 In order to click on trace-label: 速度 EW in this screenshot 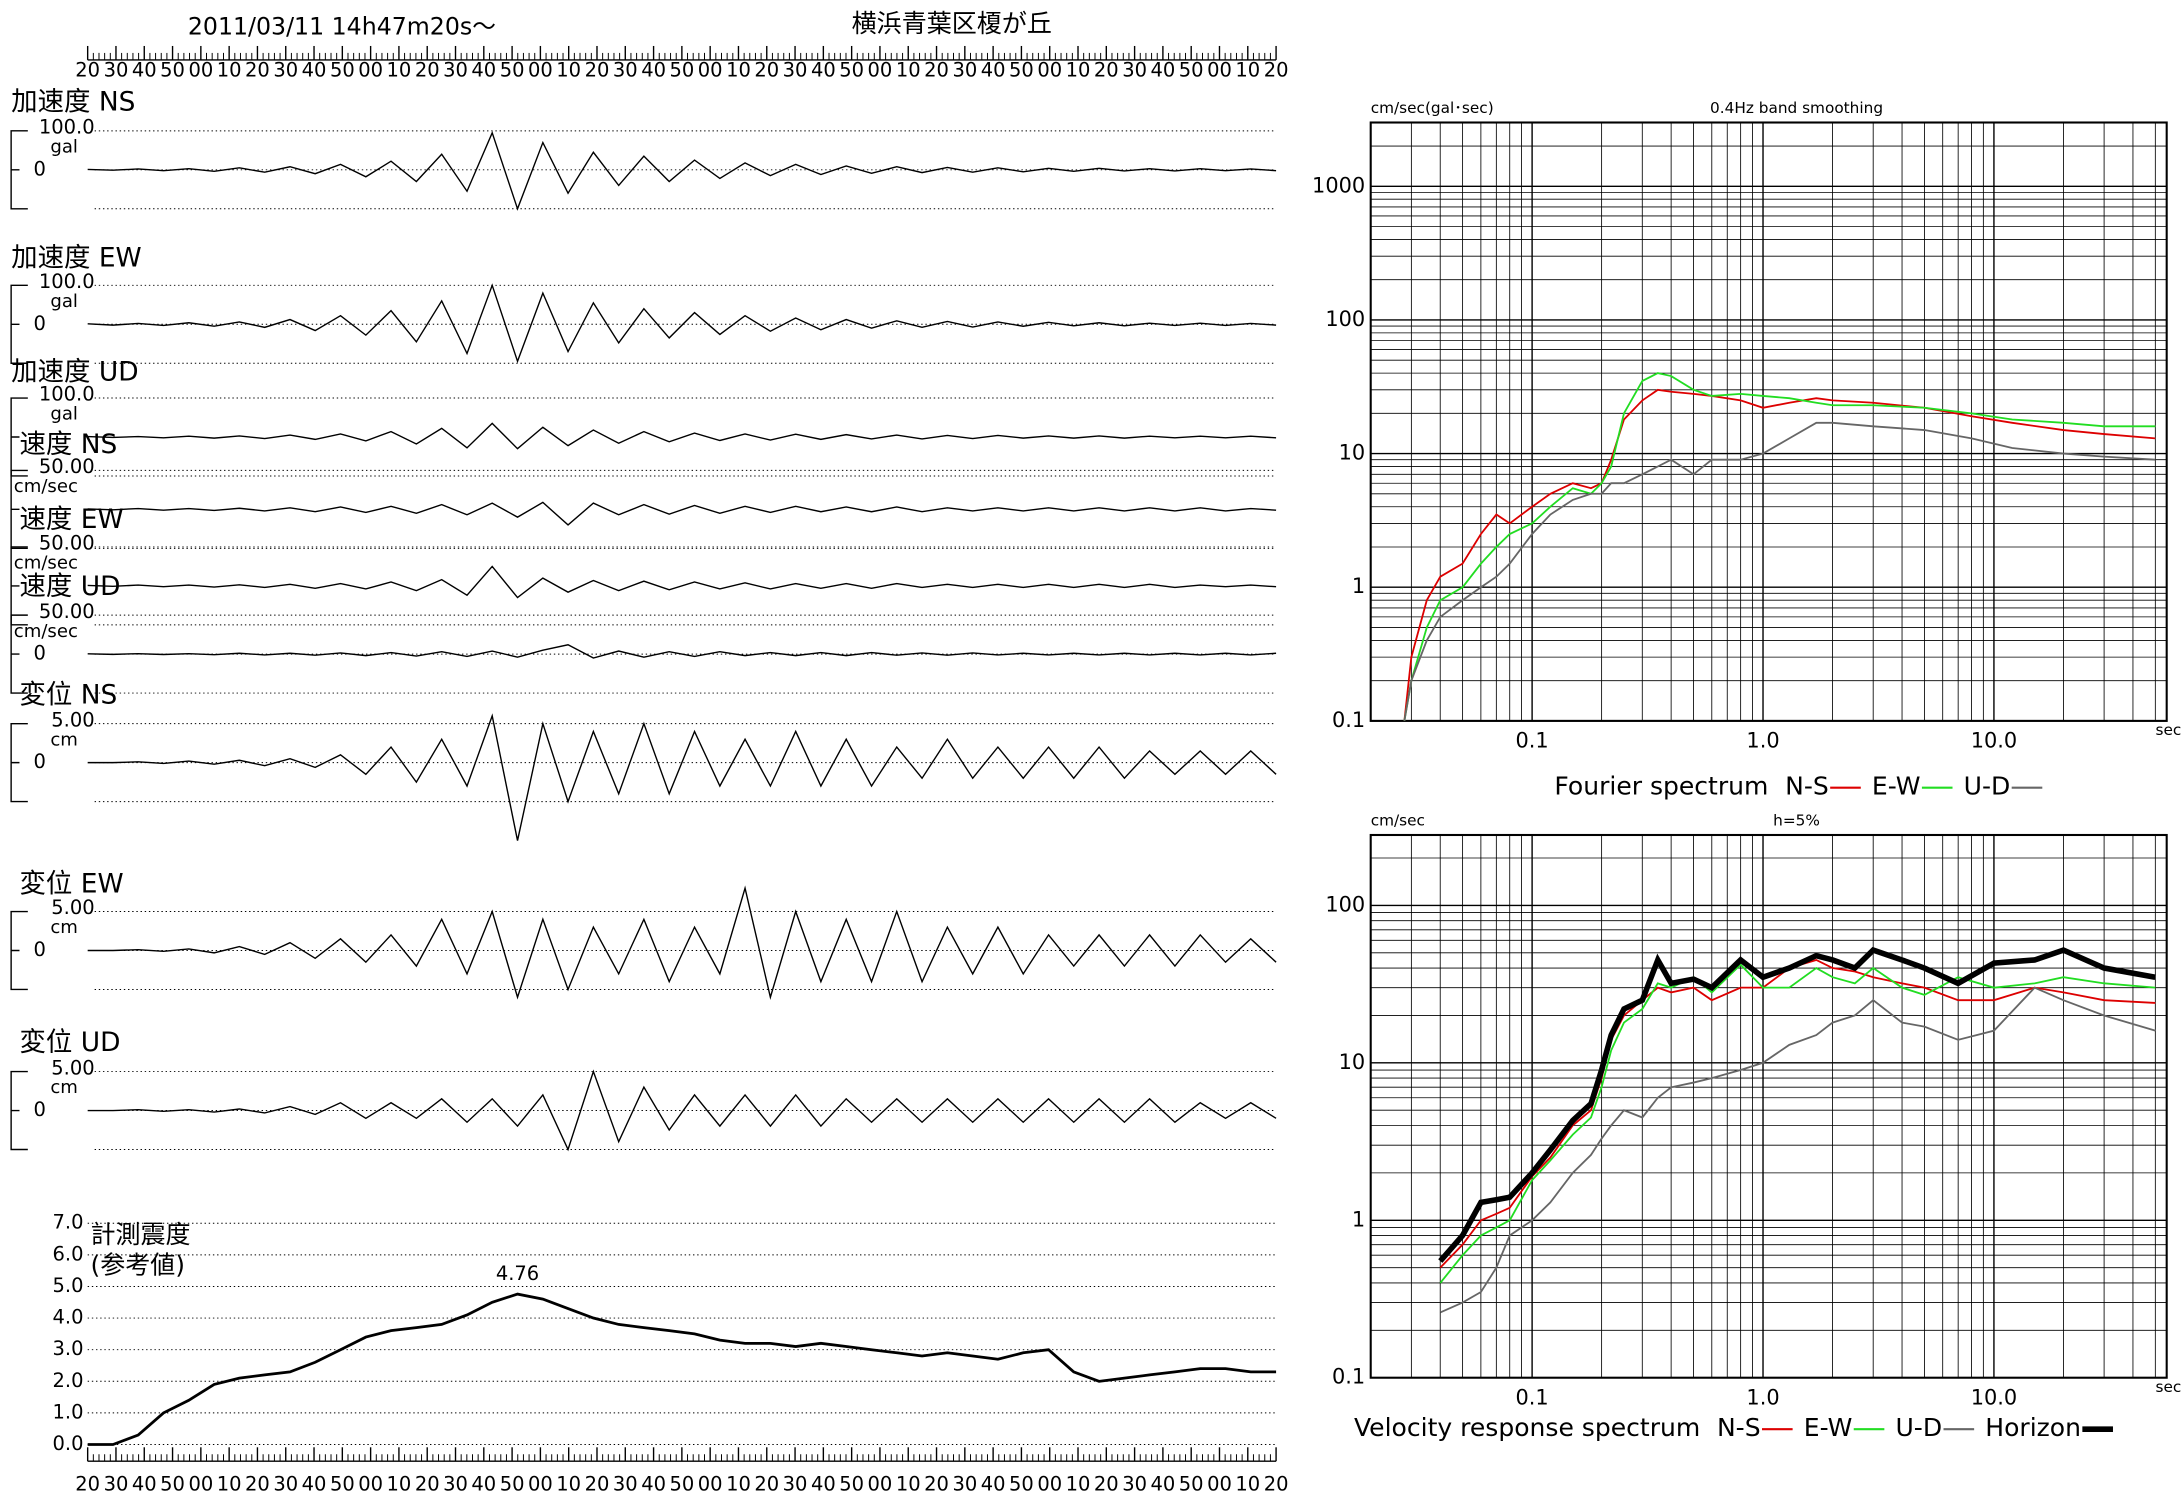, I will do `click(71, 519)`.